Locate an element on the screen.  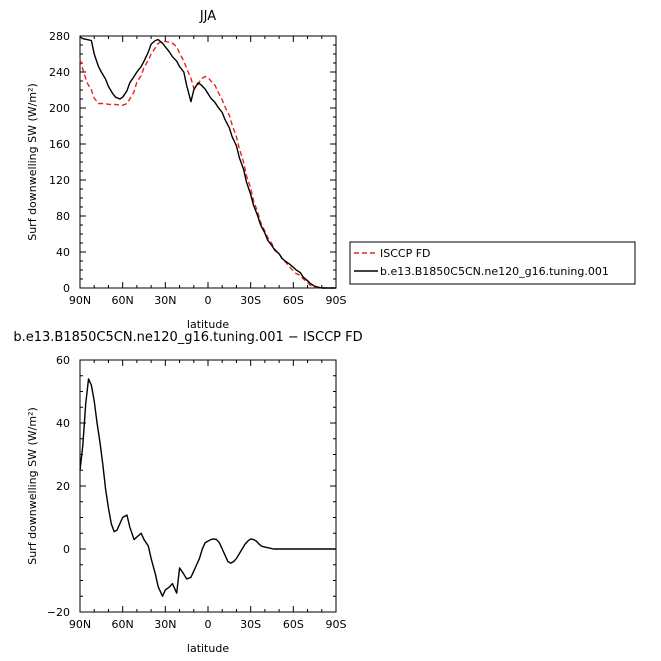
bottom-x-tick-label: 60N is located at coordinates (123, 624).